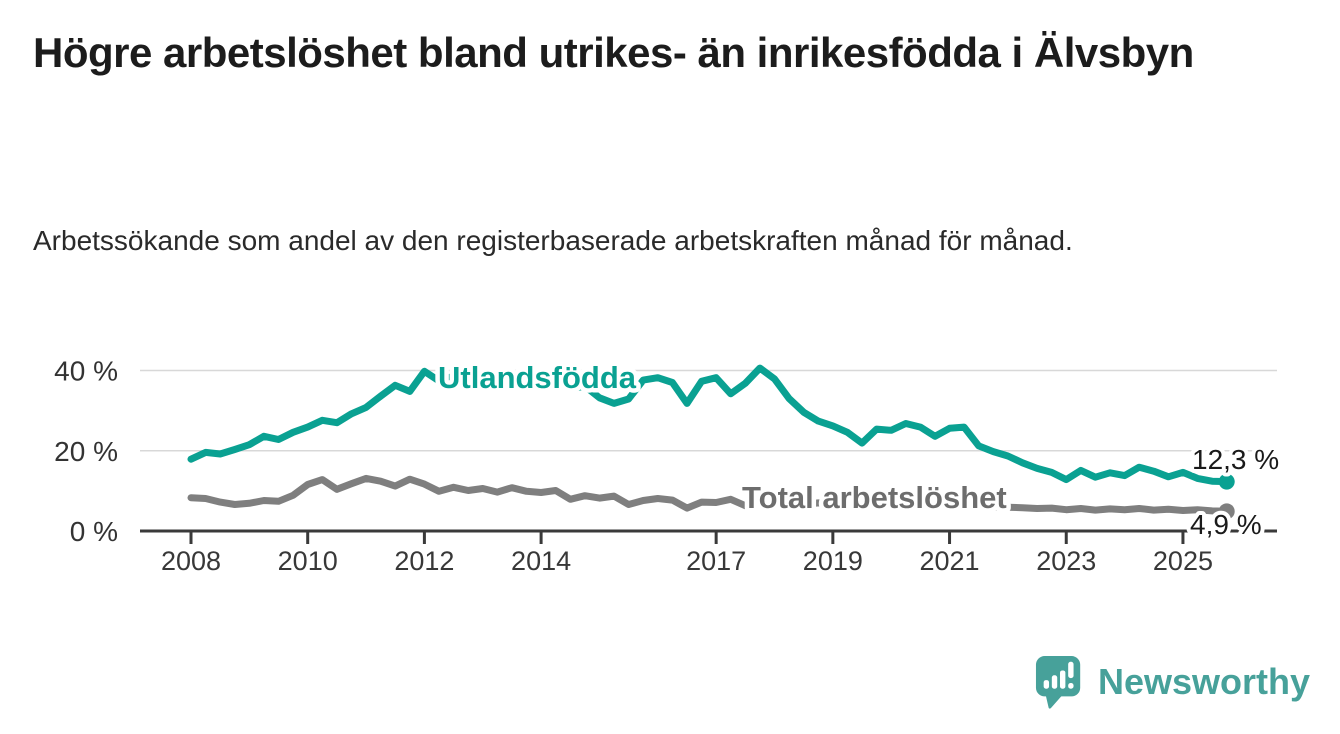 This screenshot has height=734, width=1340. I want to click on newsworthy-bubble-chart-icon, so click(1058, 682).